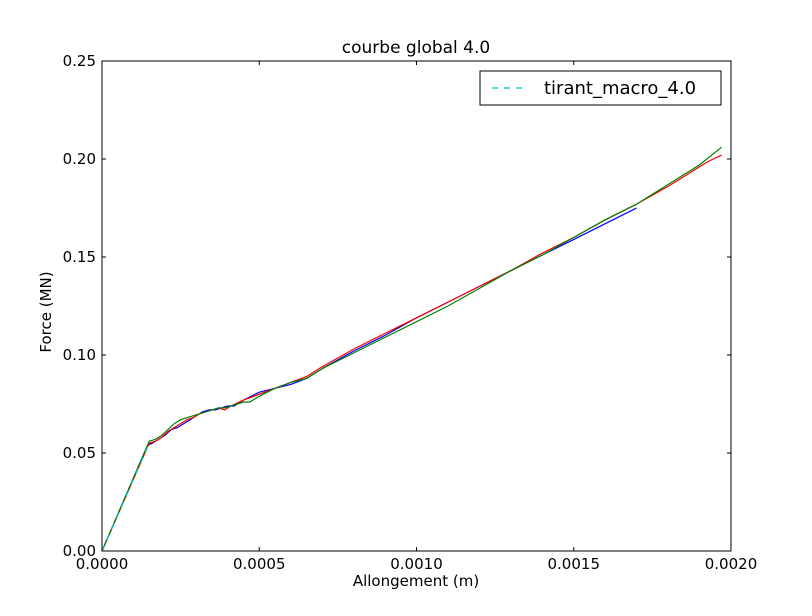 This screenshot has height=616, width=812. I want to click on y-tick-label: 0.20, so click(79, 159).